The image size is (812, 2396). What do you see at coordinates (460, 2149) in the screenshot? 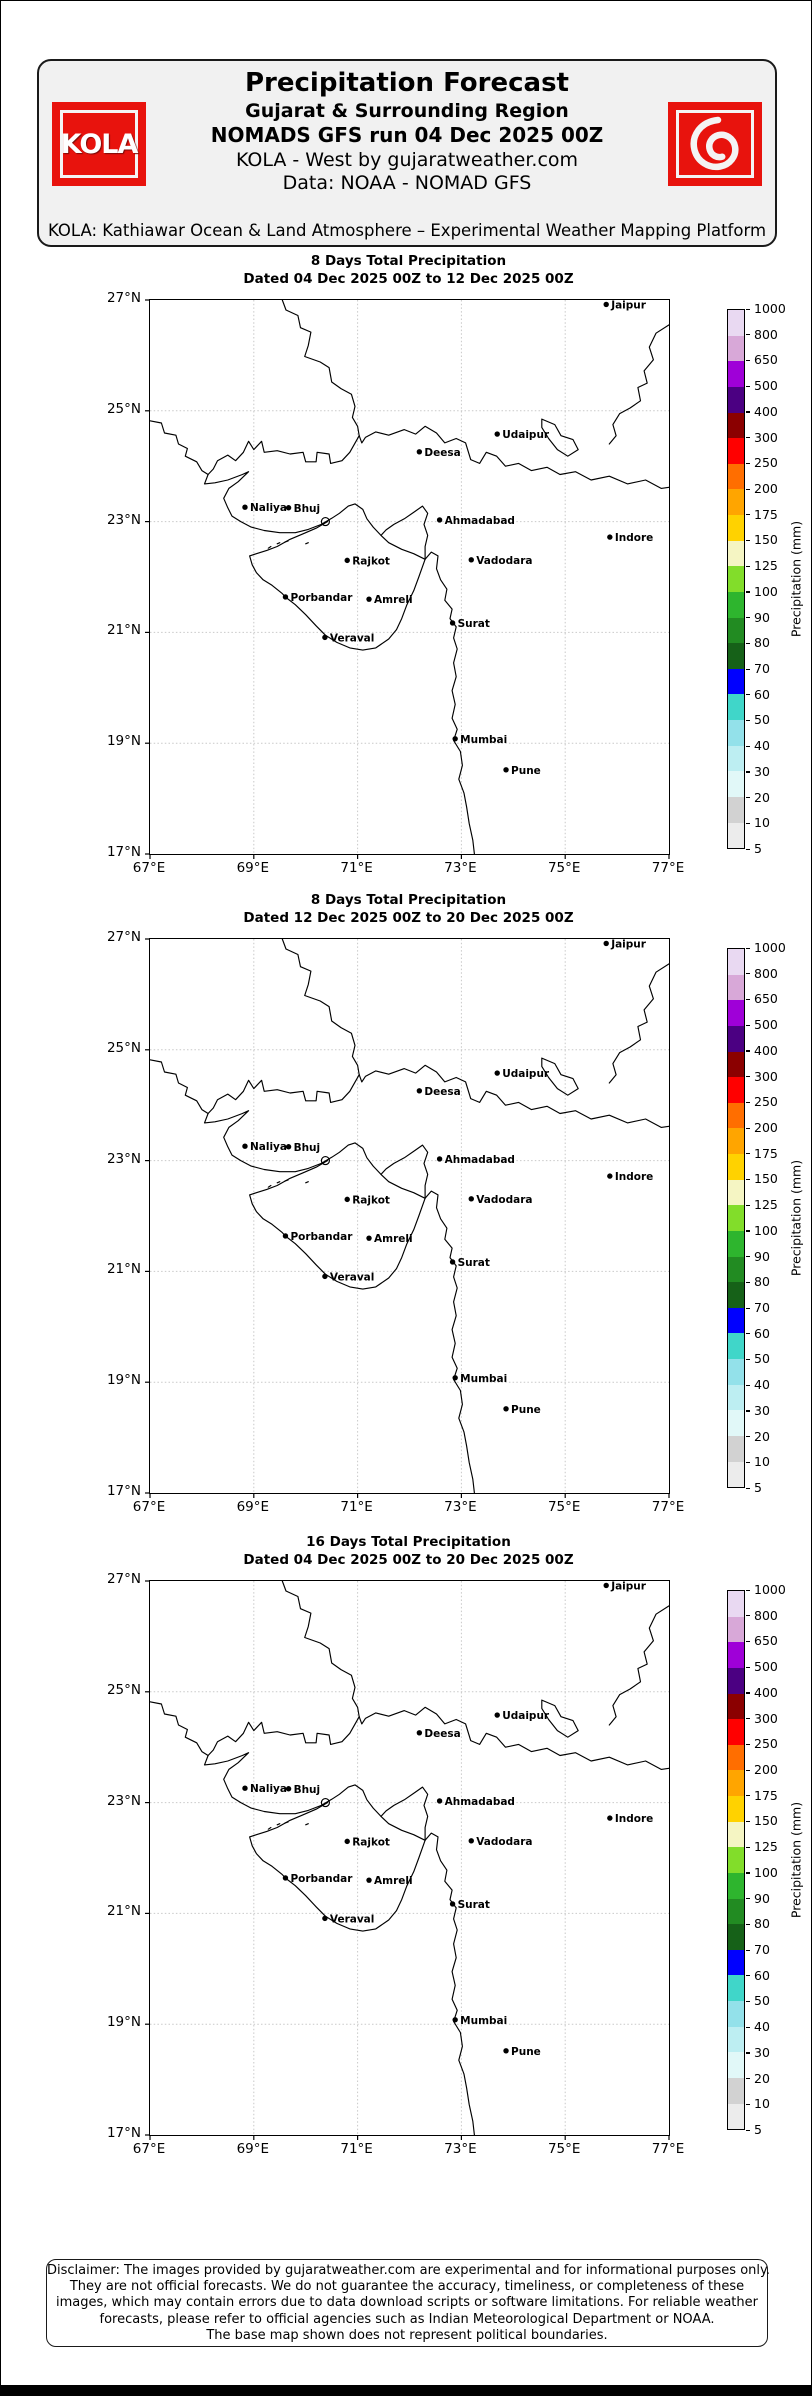
I see `x-axis-label: 73°E` at bounding box center [460, 2149].